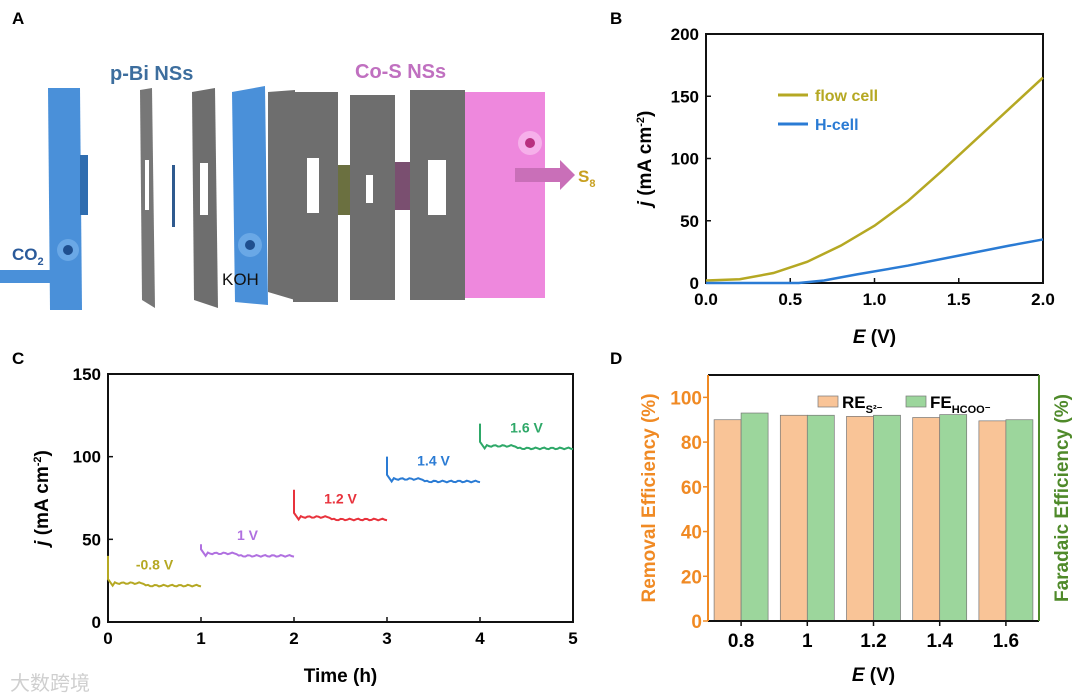 This screenshot has width=1080, height=699. Describe the element at coordinates (875, 261) in the screenshot. I see `series-line-h-cell` at that location.